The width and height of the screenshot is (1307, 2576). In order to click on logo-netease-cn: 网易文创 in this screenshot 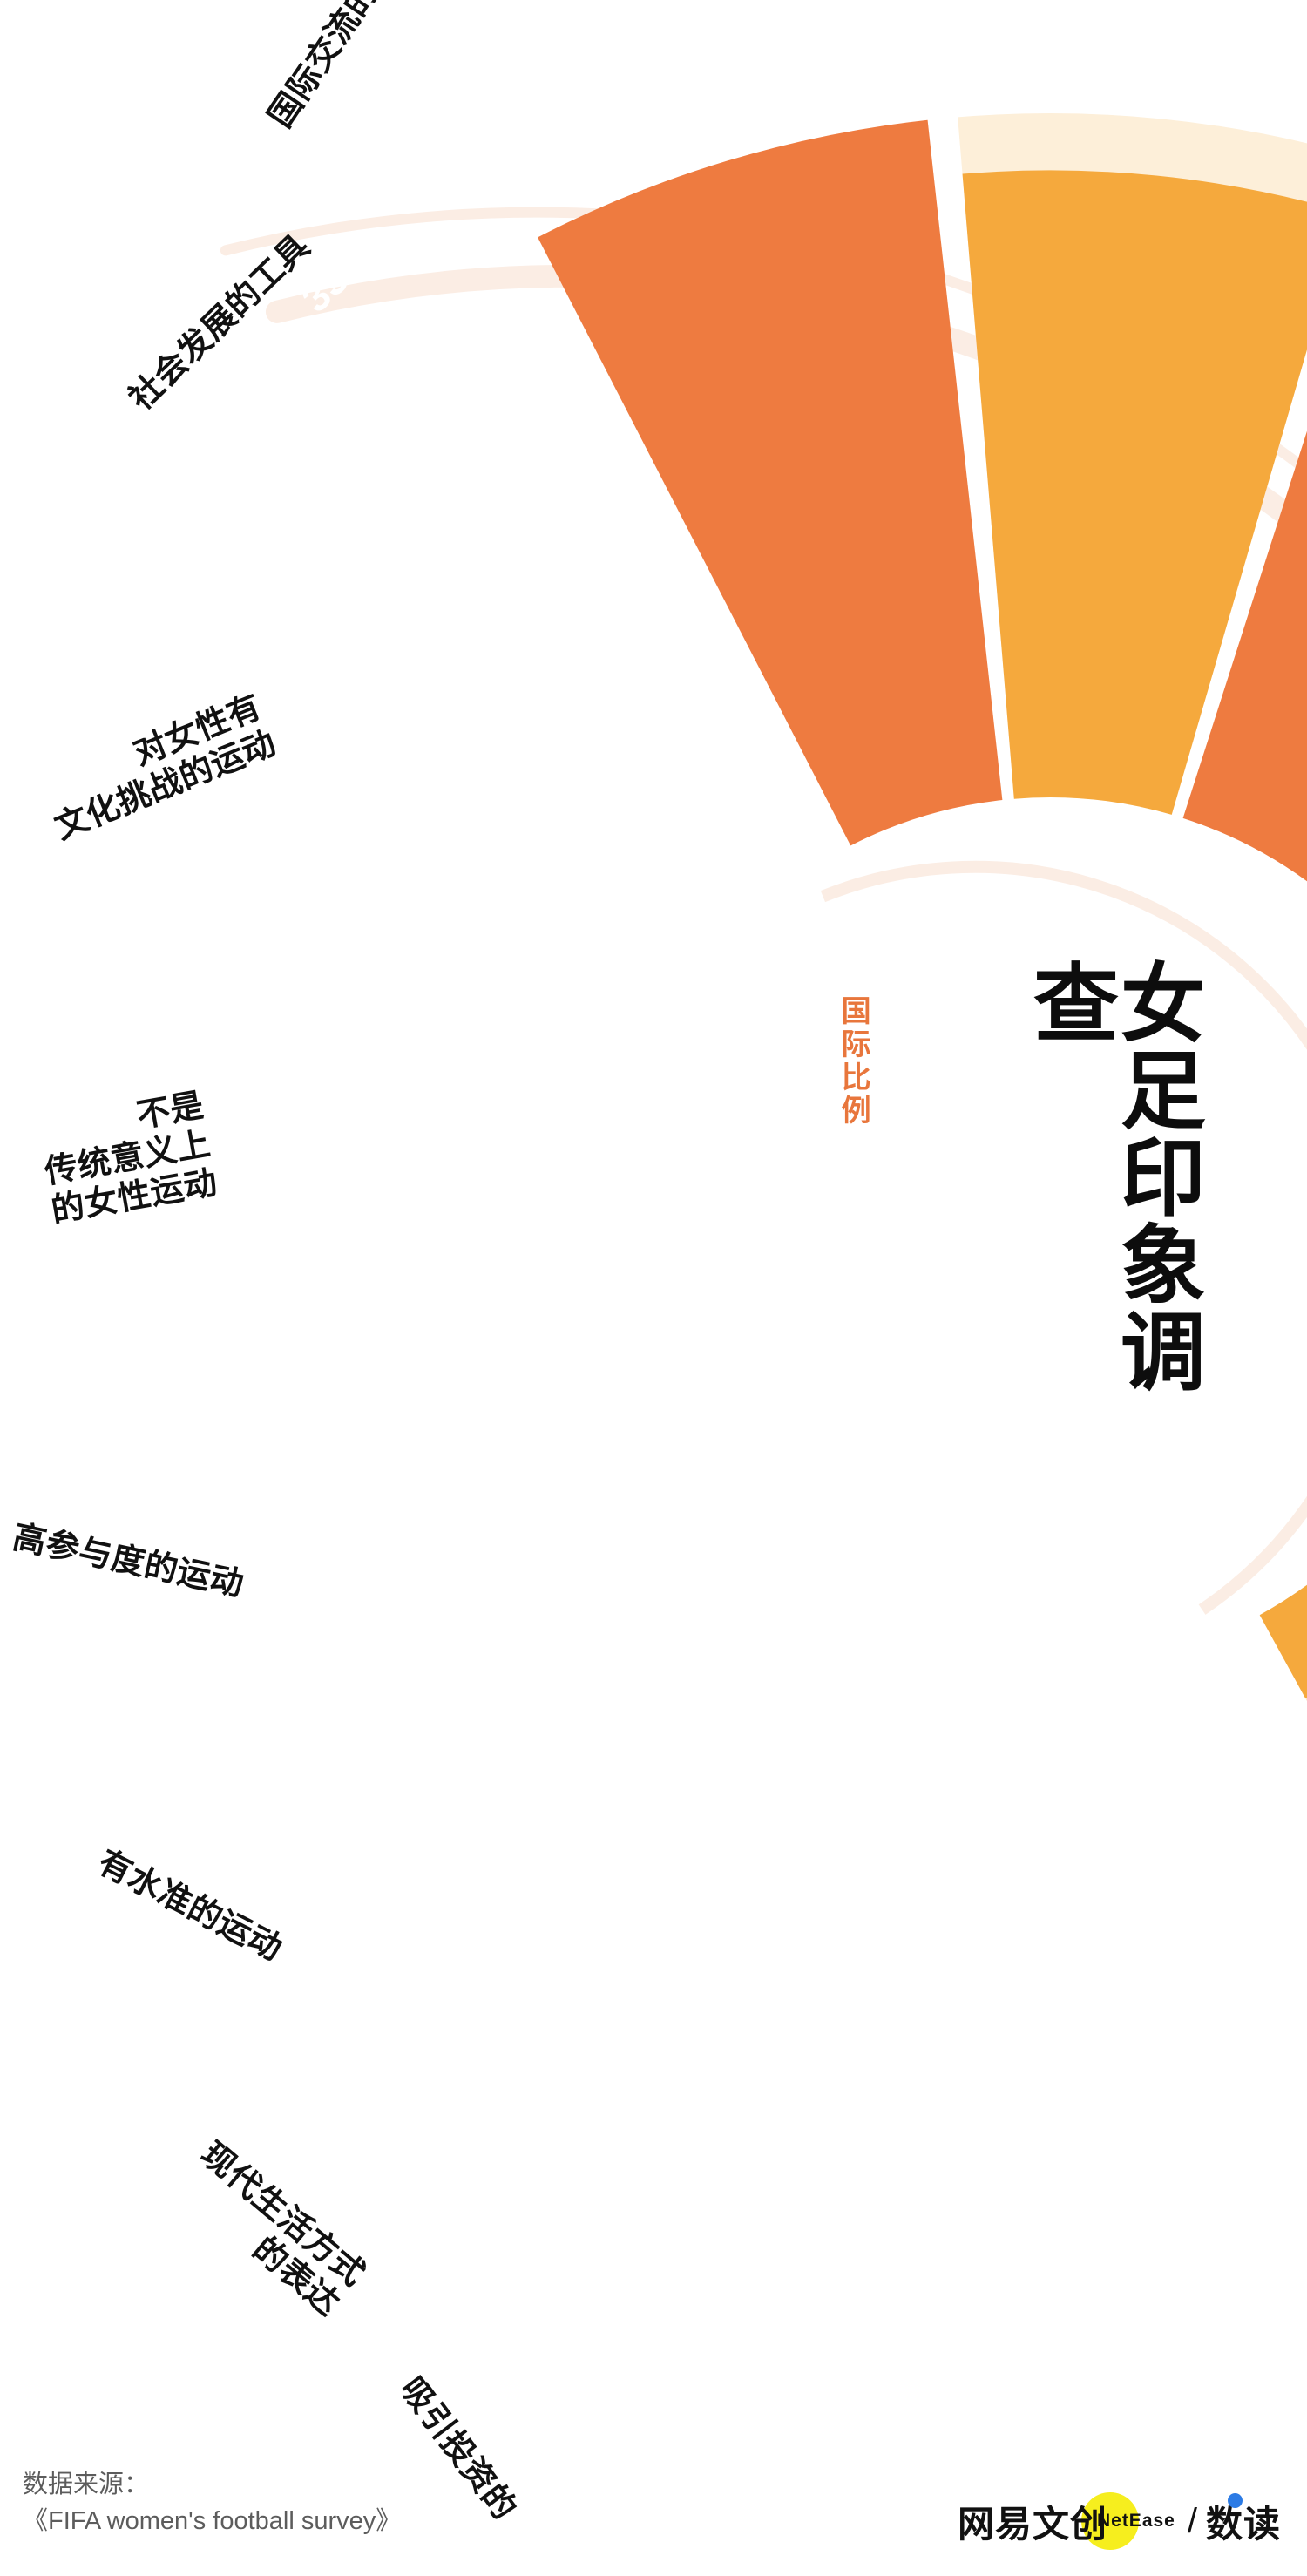, I will do `click(1032, 2524)`.